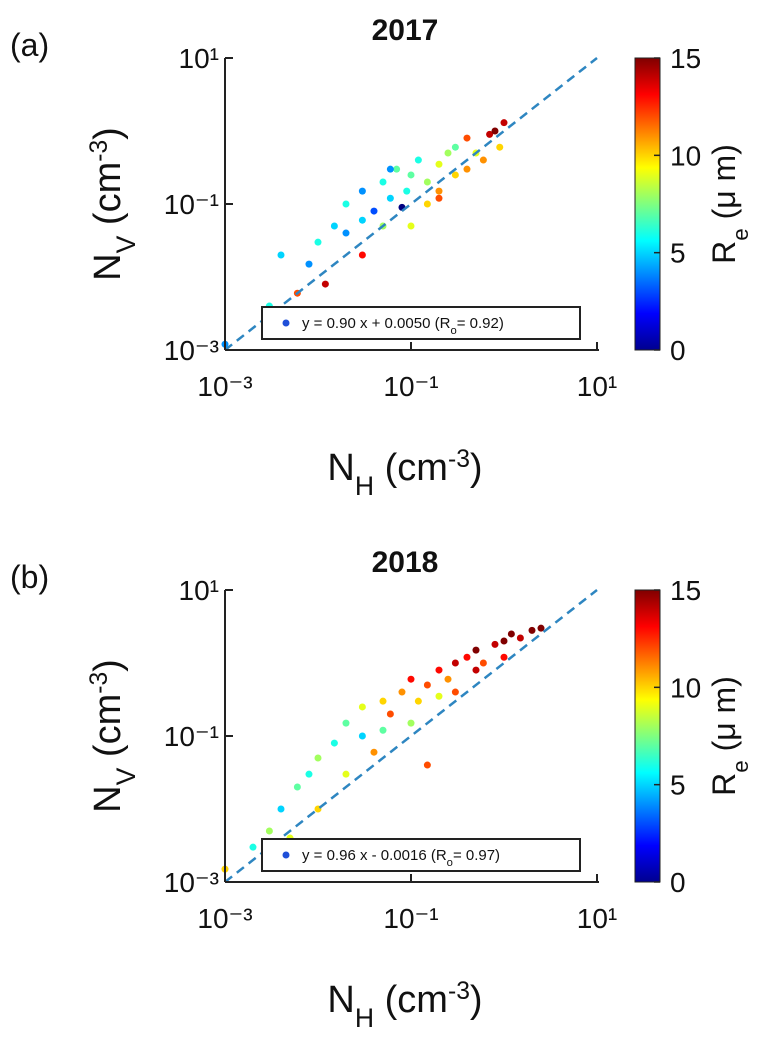 Image resolution: width=766 pixels, height=1046 pixels. Describe the element at coordinates (376, 323) in the screenshot. I see `legend-text-main: y = 0.90 x + 0.0050 (R` at that location.